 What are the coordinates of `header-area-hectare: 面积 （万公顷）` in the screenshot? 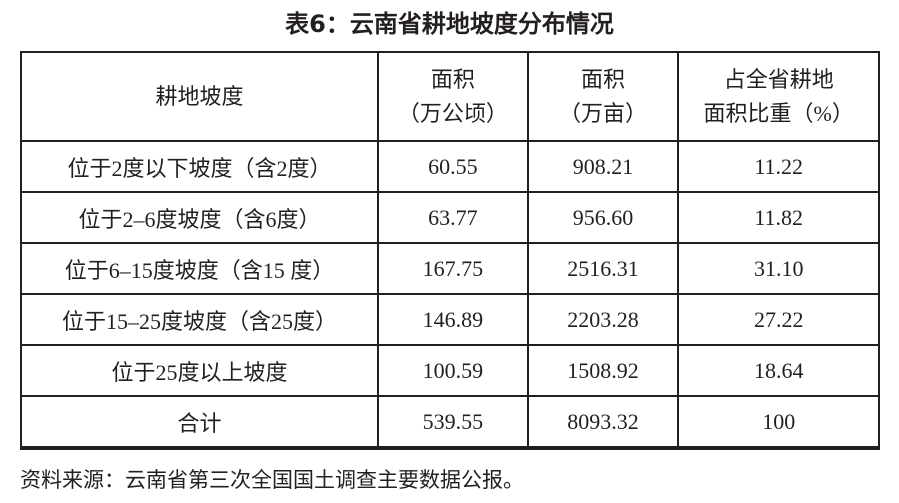 It's located at (452, 96).